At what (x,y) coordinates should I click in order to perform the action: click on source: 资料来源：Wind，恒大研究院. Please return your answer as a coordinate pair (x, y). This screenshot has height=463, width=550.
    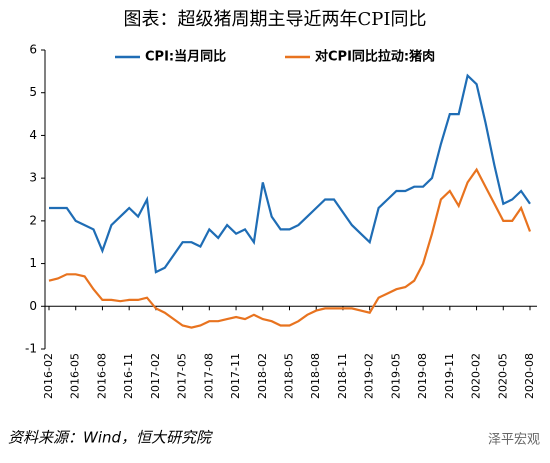
    Looking at the image, I should click on (110, 438).